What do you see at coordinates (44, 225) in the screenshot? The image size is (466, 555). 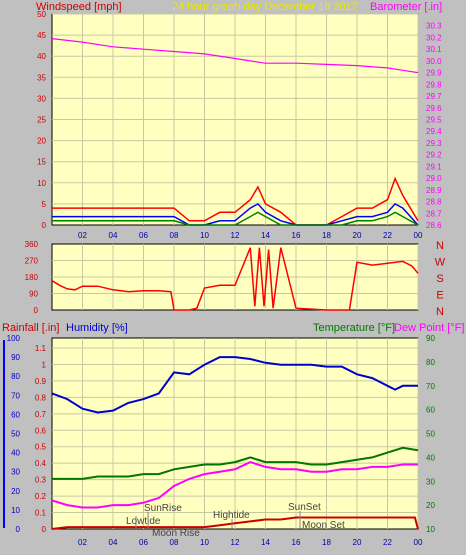 I see `windspeed-tick-label: 0` at bounding box center [44, 225].